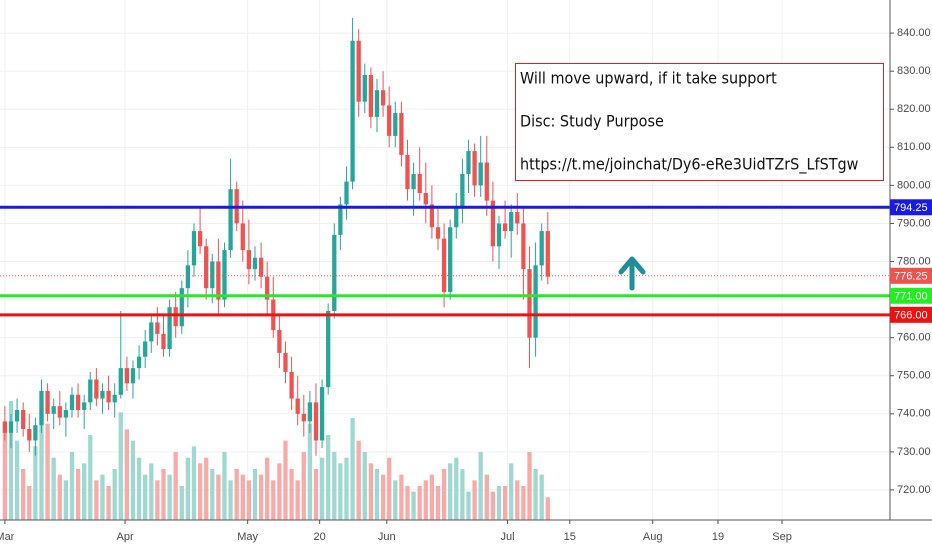 The image size is (932, 550). Describe the element at coordinates (914, 185) in the screenshot. I see `y-tick-label: 800.00` at that location.